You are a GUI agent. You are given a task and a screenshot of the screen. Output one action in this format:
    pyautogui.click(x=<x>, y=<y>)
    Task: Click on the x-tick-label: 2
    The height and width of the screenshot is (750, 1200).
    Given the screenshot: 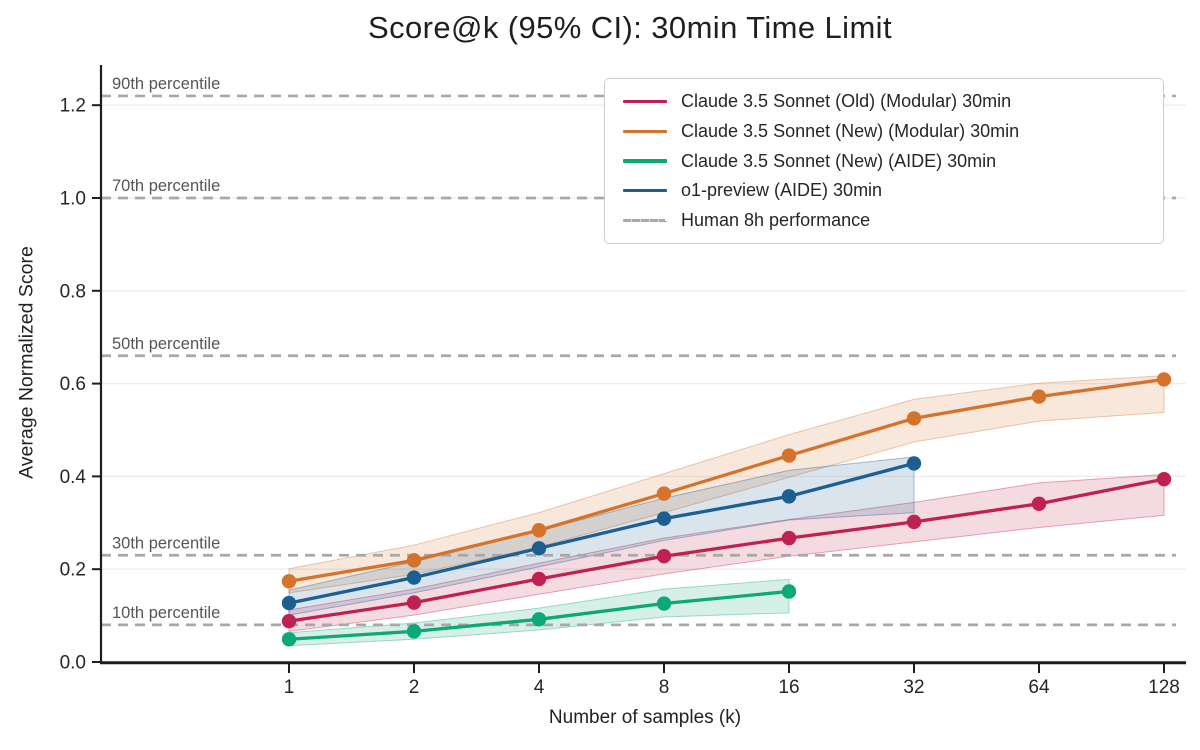 What is the action you would take?
    pyautogui.click(x=414, y=687)
    